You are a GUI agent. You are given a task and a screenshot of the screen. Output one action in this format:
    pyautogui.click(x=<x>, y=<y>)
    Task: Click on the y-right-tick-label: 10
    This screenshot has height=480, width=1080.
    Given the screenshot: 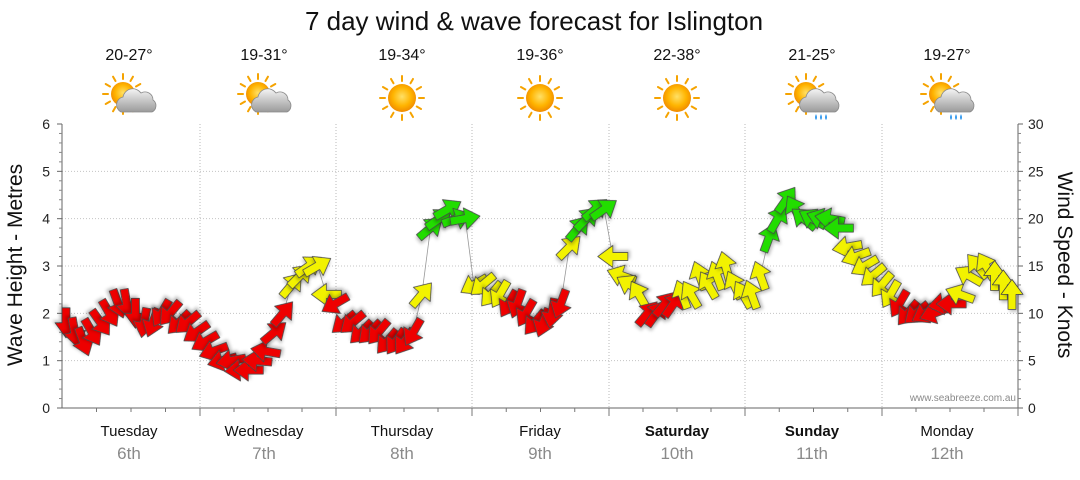 What is the action you would take?
    pyautogui.click(x=1036, y=313)
    